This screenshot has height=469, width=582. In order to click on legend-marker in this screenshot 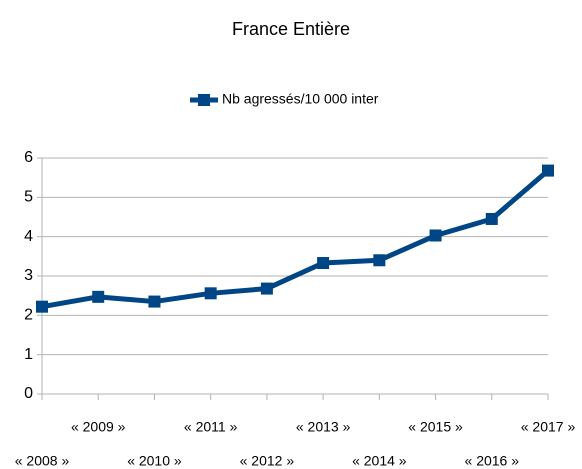, I will do `click(204, 100)`.